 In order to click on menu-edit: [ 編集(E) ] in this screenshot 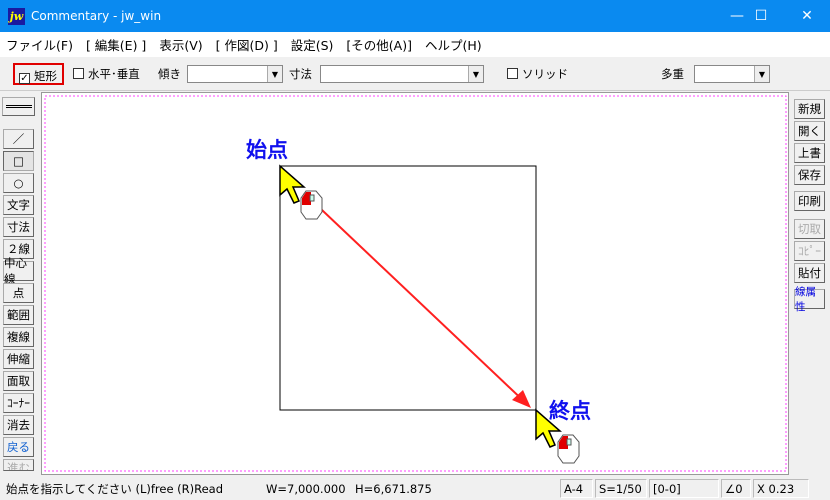, I will do `click(116, 45)`.